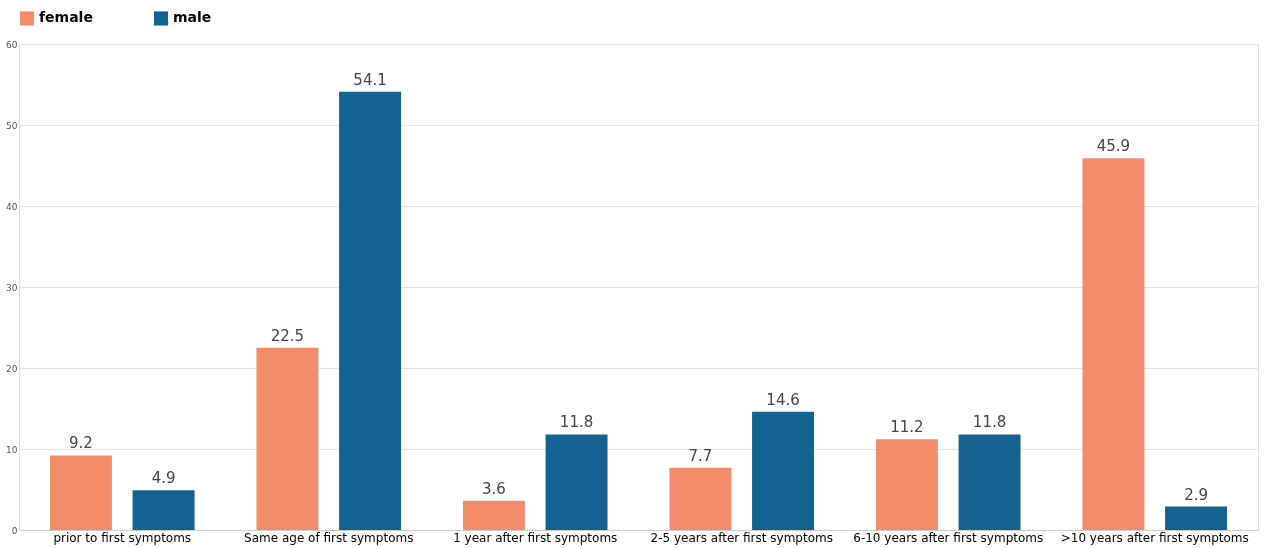 This screenshot has height=548, width=1268. I want to click on data-label: 3.6, so click(494, 488).